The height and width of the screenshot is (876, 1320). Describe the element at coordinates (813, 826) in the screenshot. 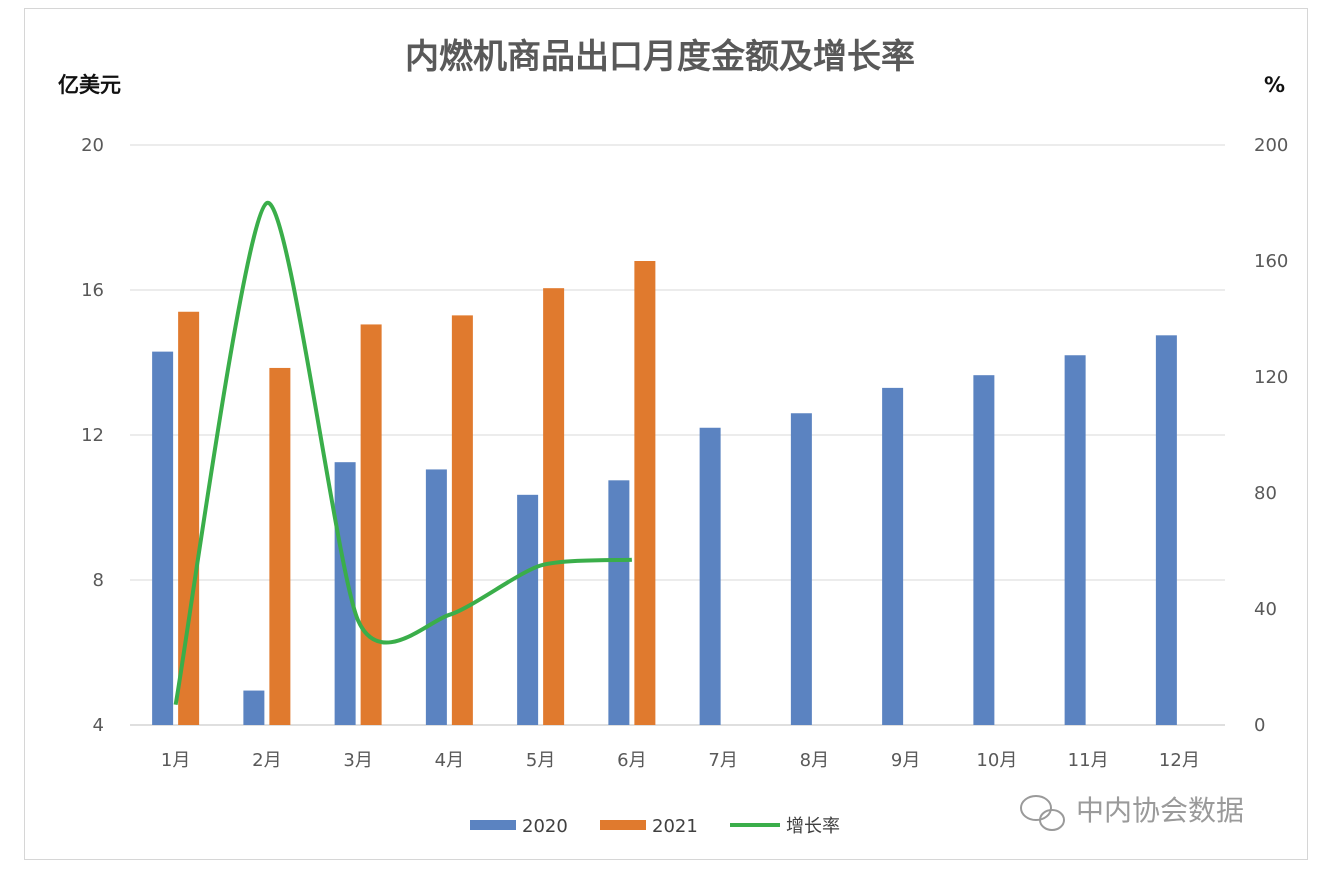

I see `legend-label-growth: 增长率` at that location.